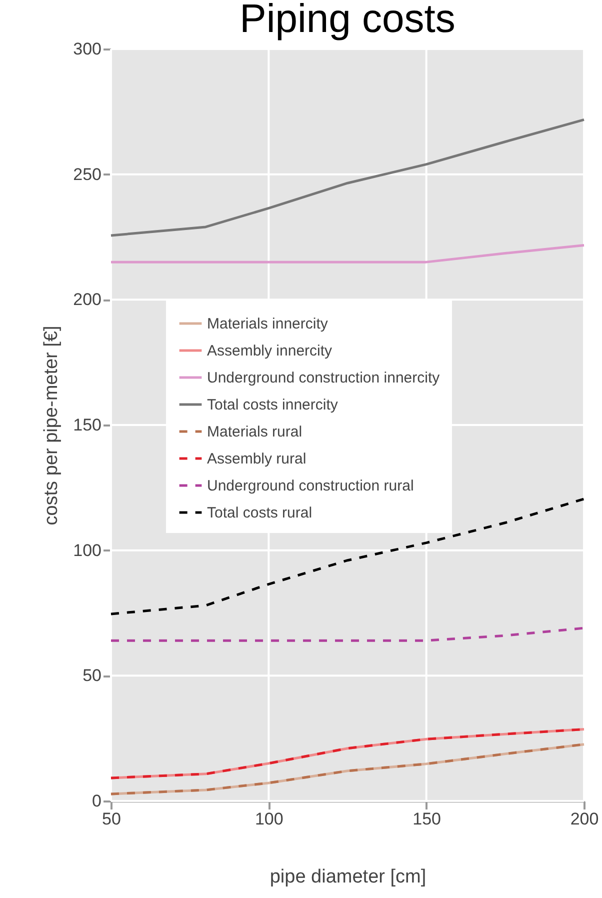 The width and height of the screenshot is (602, 898). I want to click on x-tick-label: 150, so click(427, 819).